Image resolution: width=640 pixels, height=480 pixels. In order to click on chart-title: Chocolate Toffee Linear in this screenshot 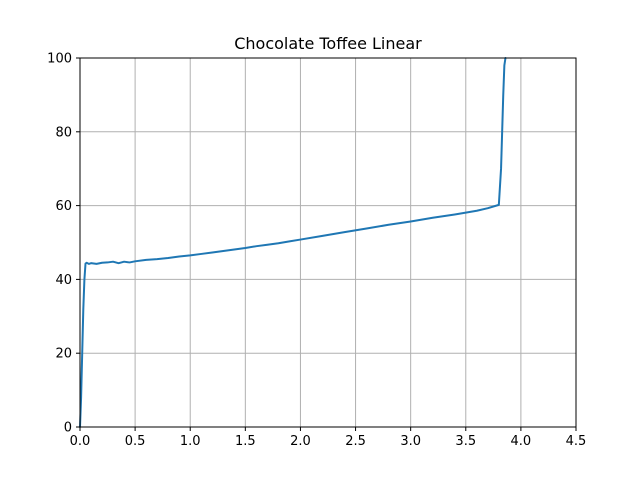, I will do `click(328, 43)`.